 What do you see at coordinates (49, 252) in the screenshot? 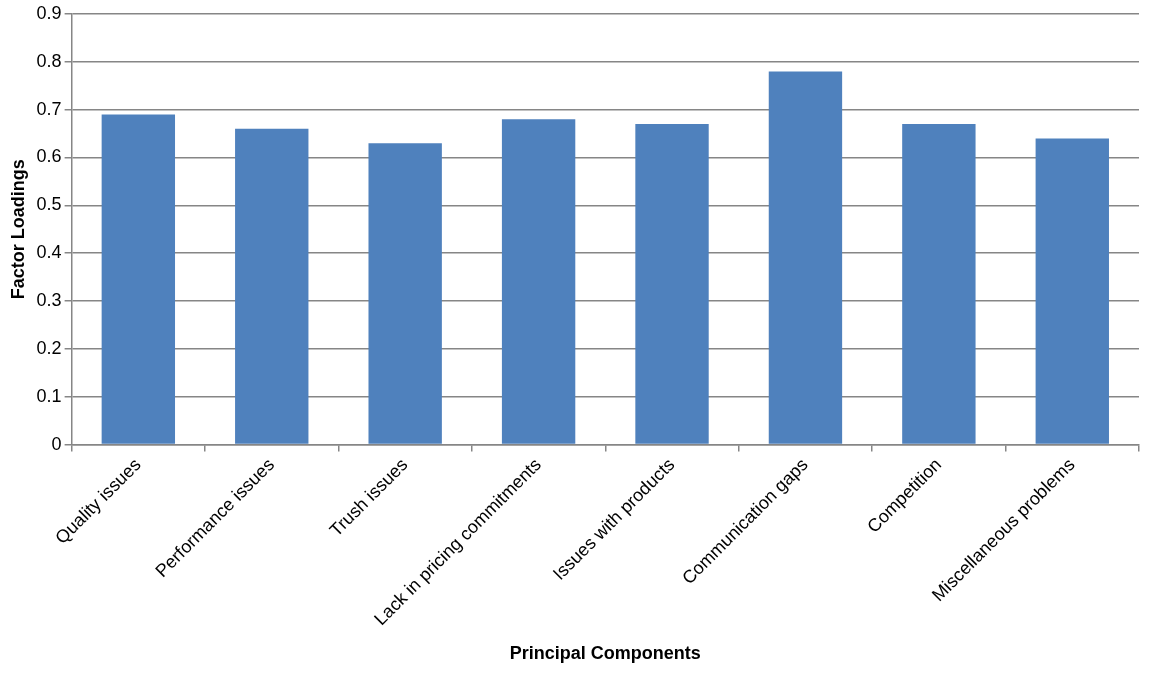
I see `y-tick-label: 0.4` at bounding box center [49, 252].